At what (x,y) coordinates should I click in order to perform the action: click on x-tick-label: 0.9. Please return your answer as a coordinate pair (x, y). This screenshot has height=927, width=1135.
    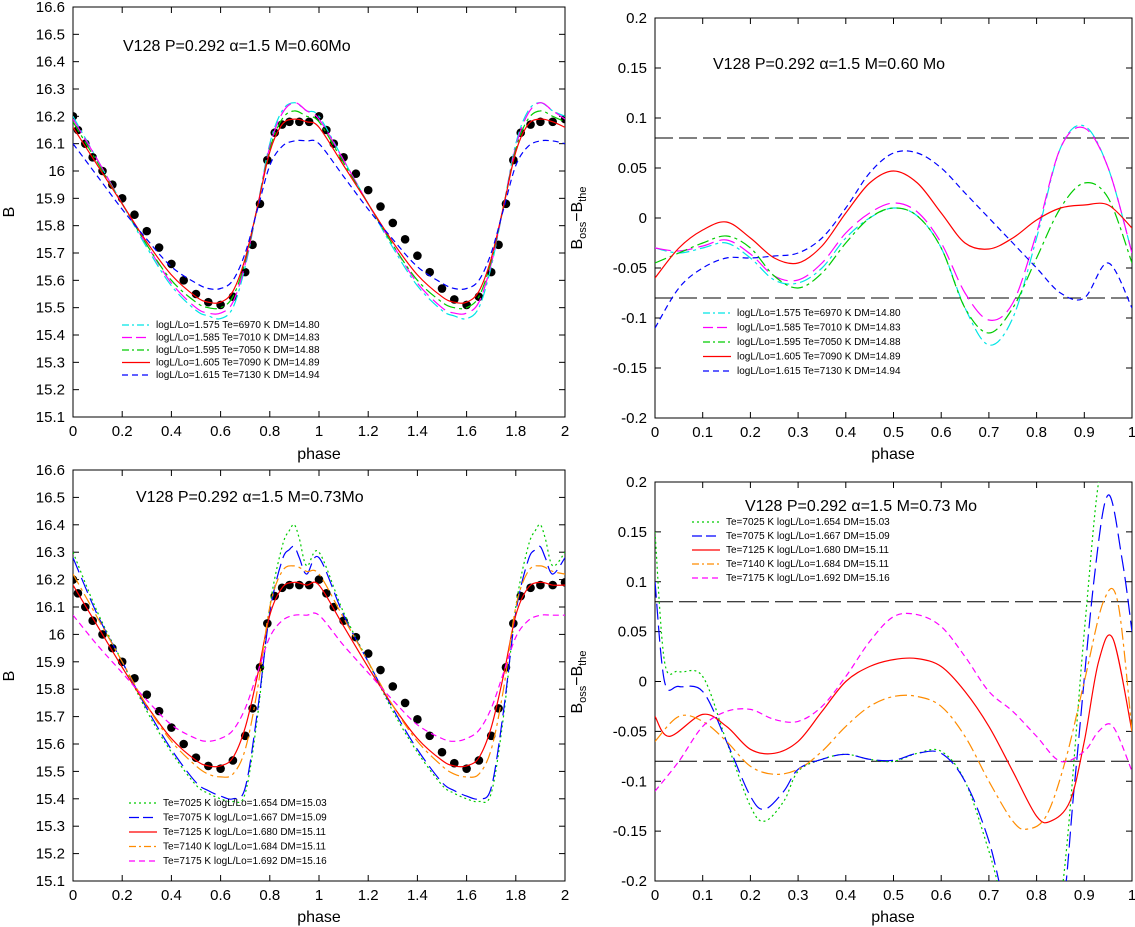
    Looking at the image, I should click on (1084, 895).